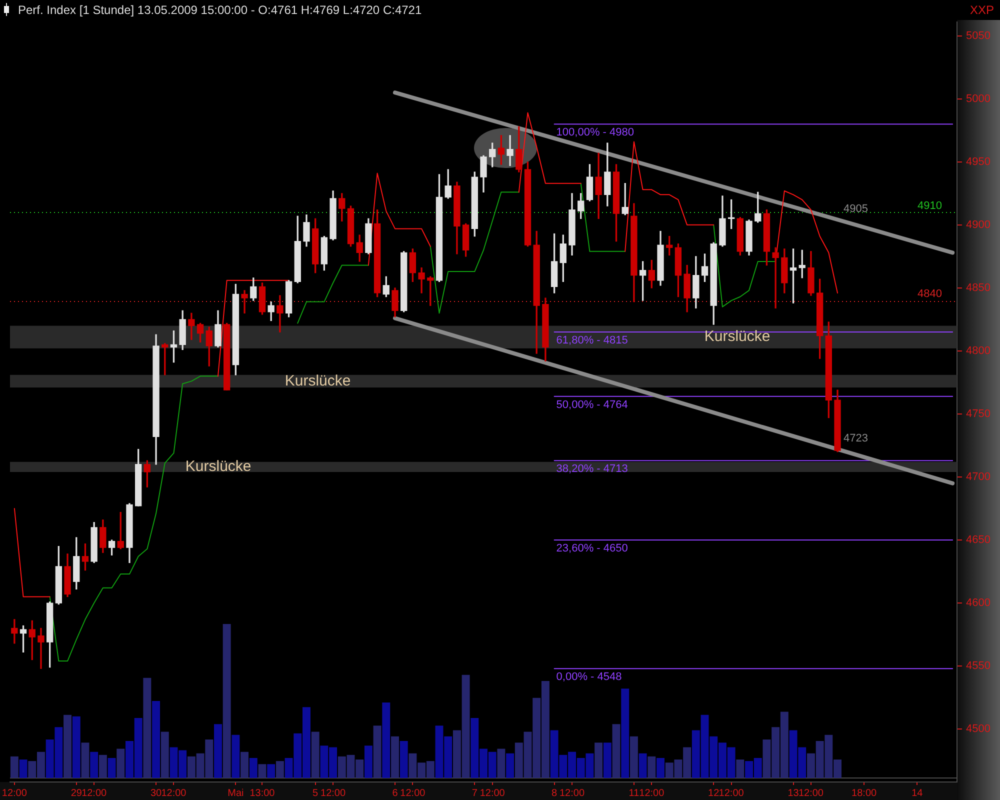  Describe the element at coordinates (156, 793) in the screenshot. I see `x-tick-label: 30` at that location.